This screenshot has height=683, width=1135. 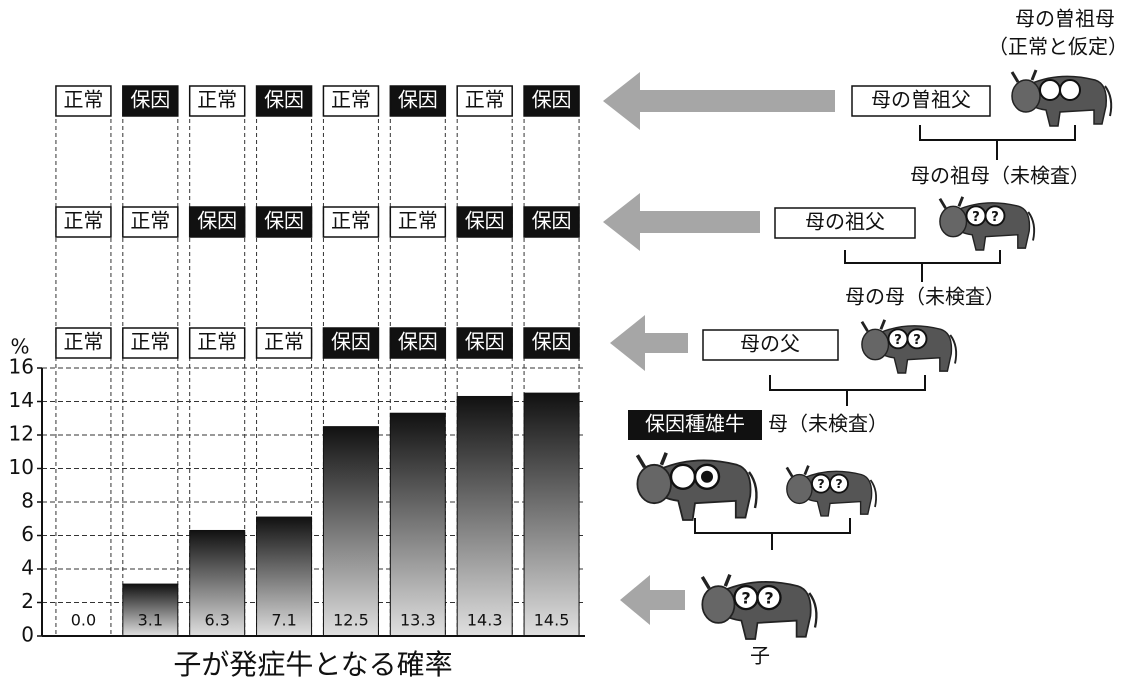 What do you see at coordinates (19, 347) in the screenshot?
I see `y-axis-label: %` at bounding box center [19, 347].